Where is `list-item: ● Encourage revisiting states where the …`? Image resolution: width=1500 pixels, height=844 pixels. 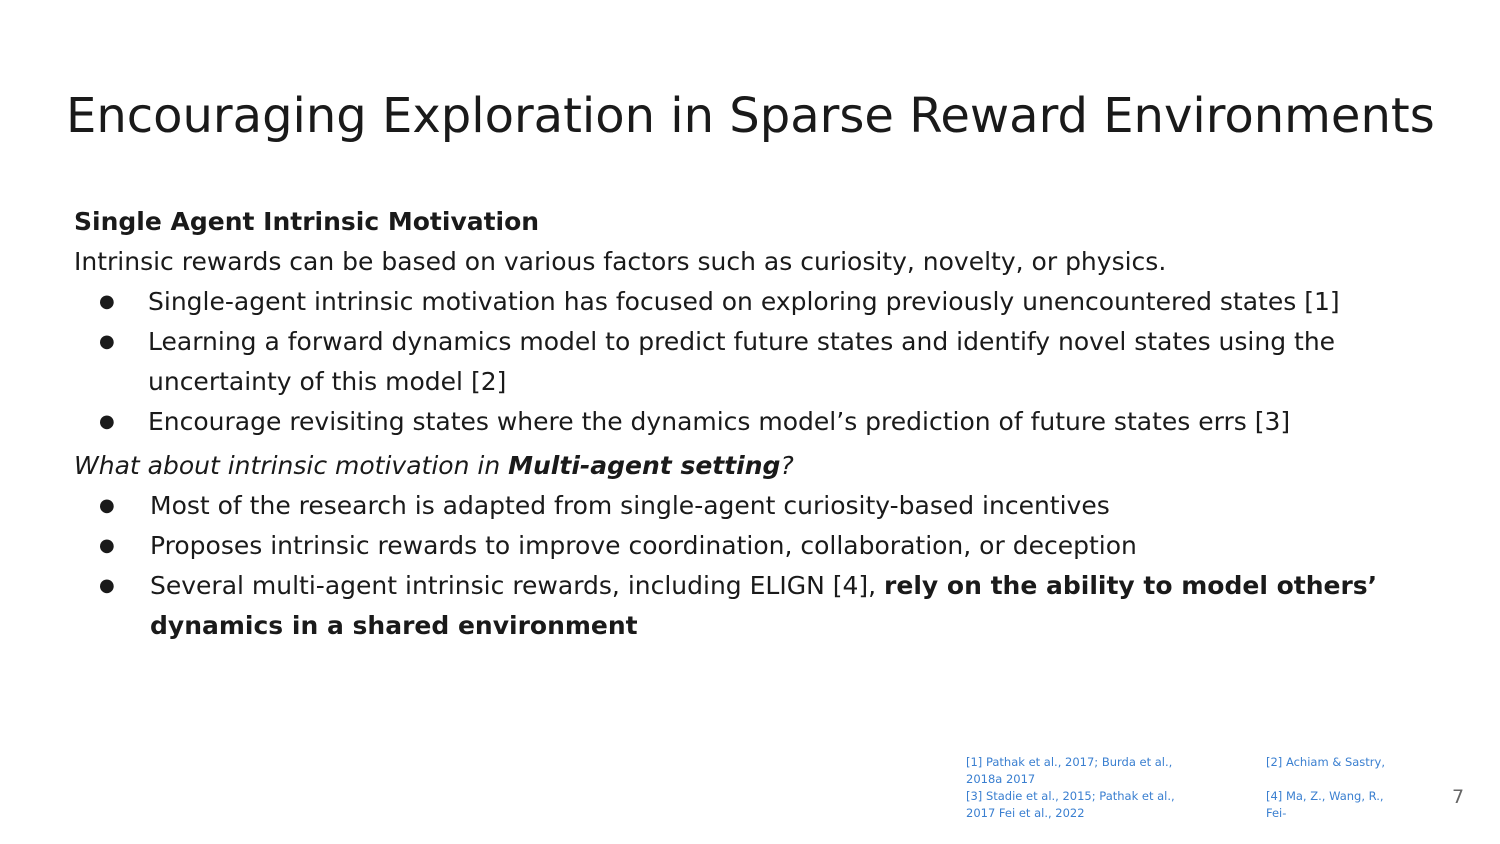 list-item: ● Encourage revisiting states where the … is located at coordinates (744, 422).